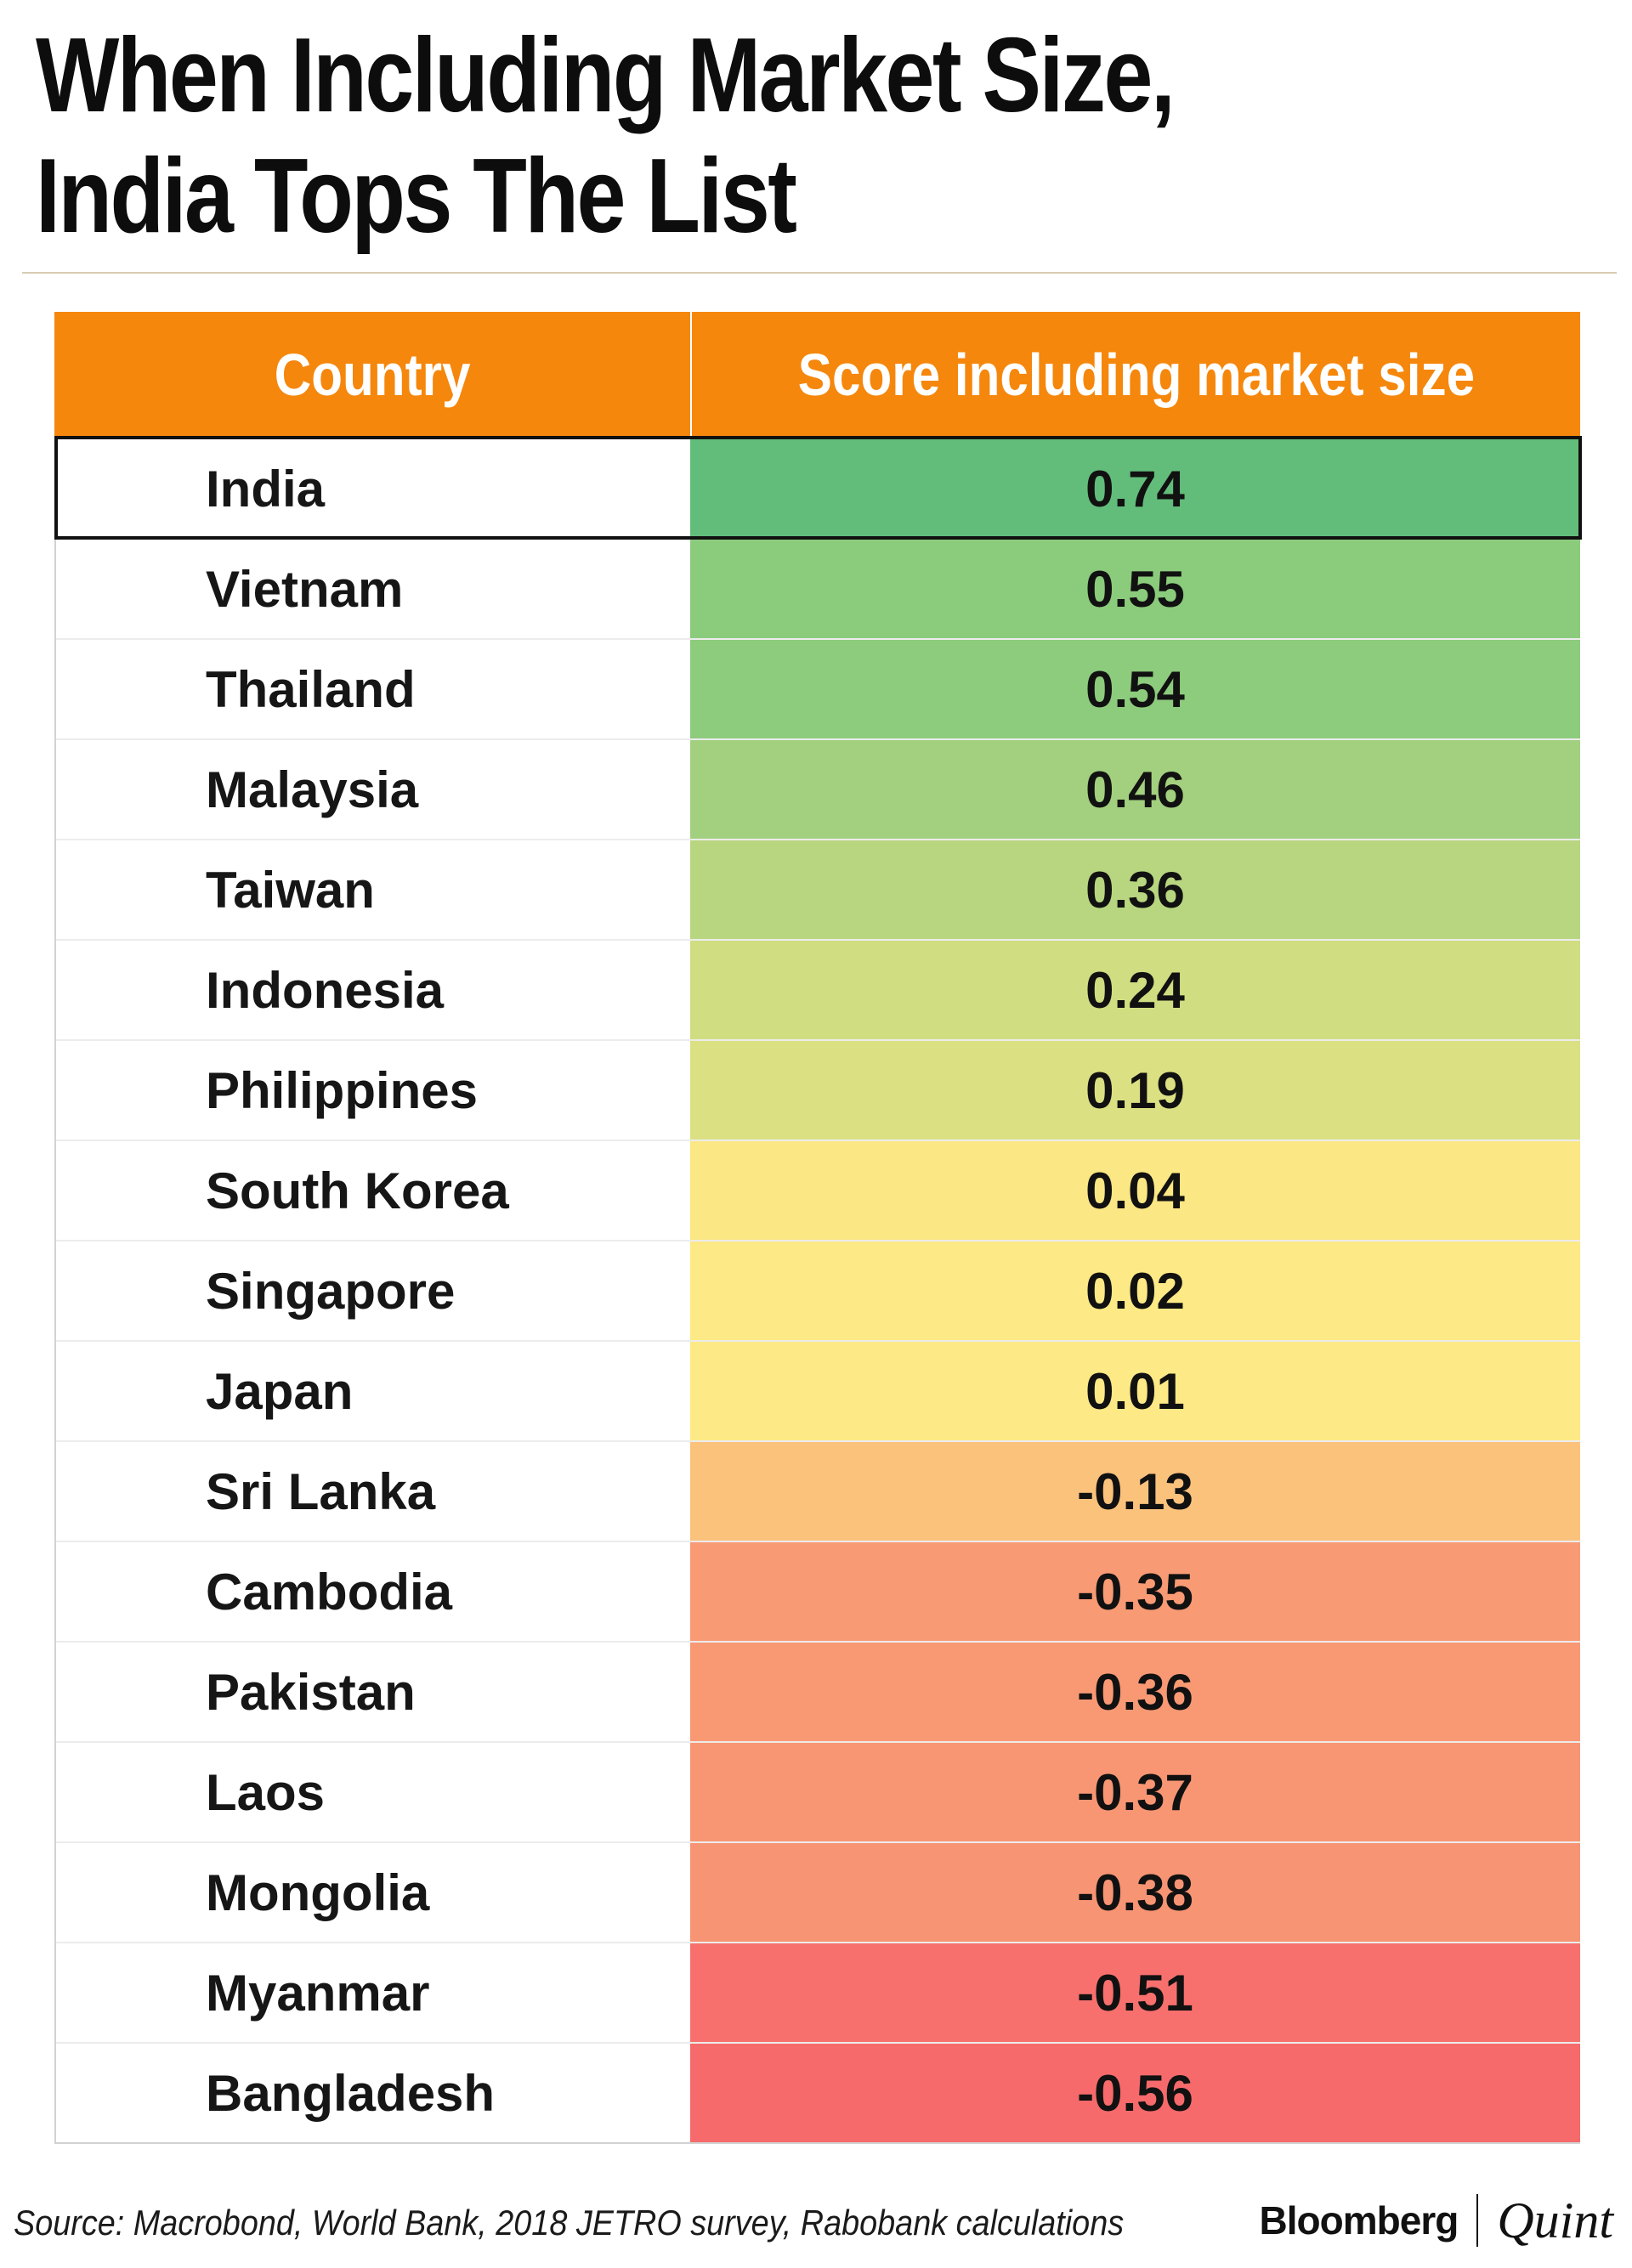 This screenshot has width=1632, height=2268. Describe the element at coordinates (1135, 1692) in the screenshot. I see `score-cell: -0.36` at that location.